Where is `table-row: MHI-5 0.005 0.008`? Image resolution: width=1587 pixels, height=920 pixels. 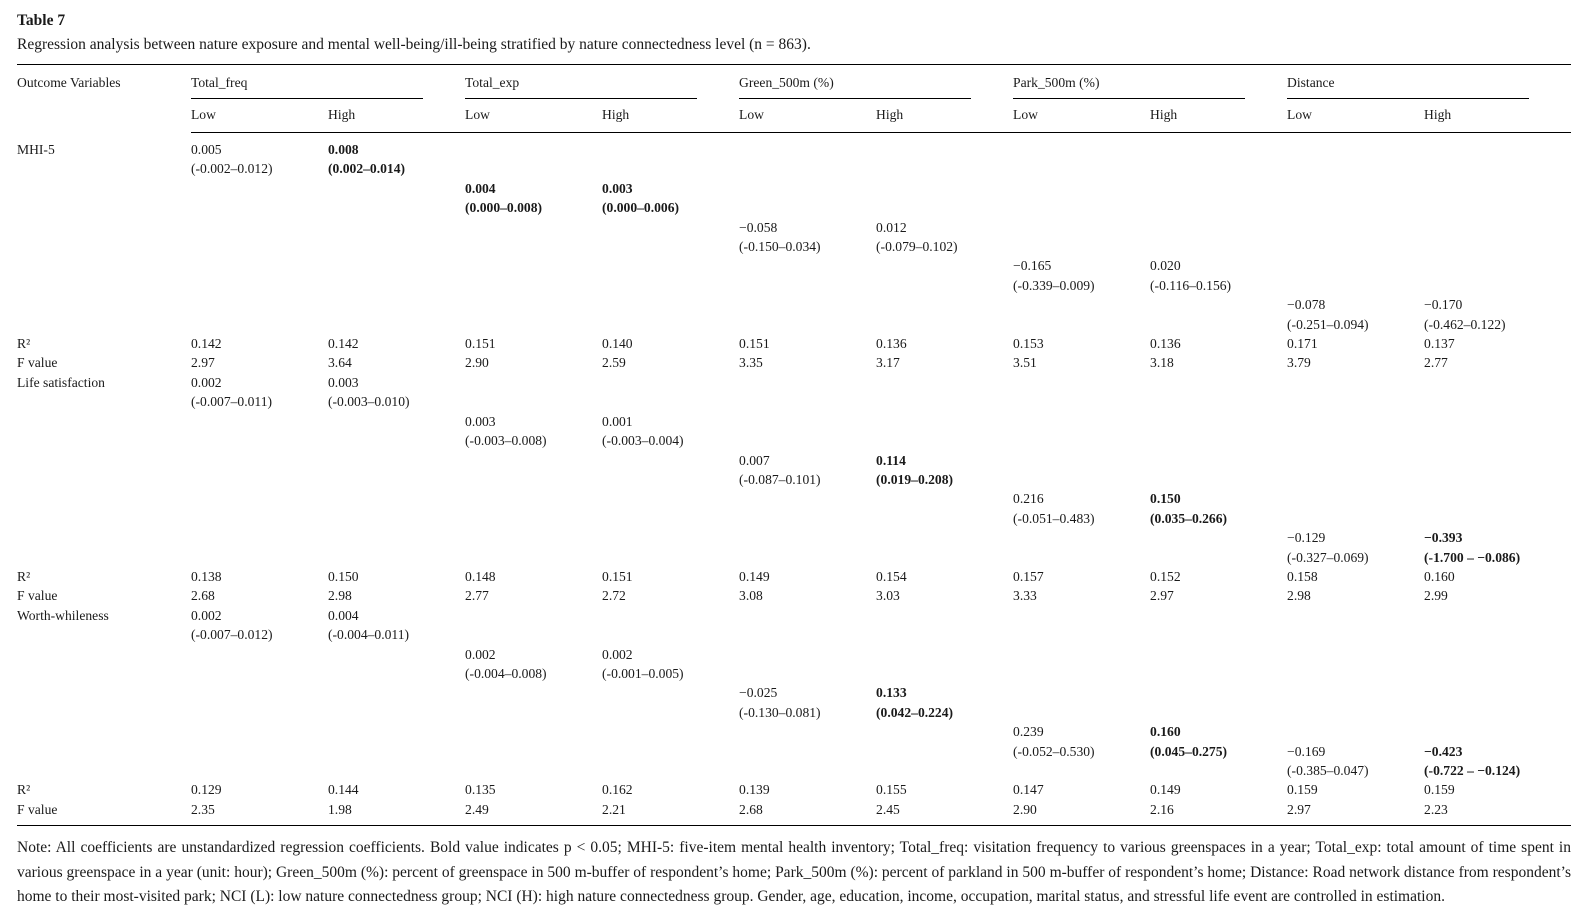 table-row: MHI-5 0.005 0.008 is located at coordinates (794, 146).